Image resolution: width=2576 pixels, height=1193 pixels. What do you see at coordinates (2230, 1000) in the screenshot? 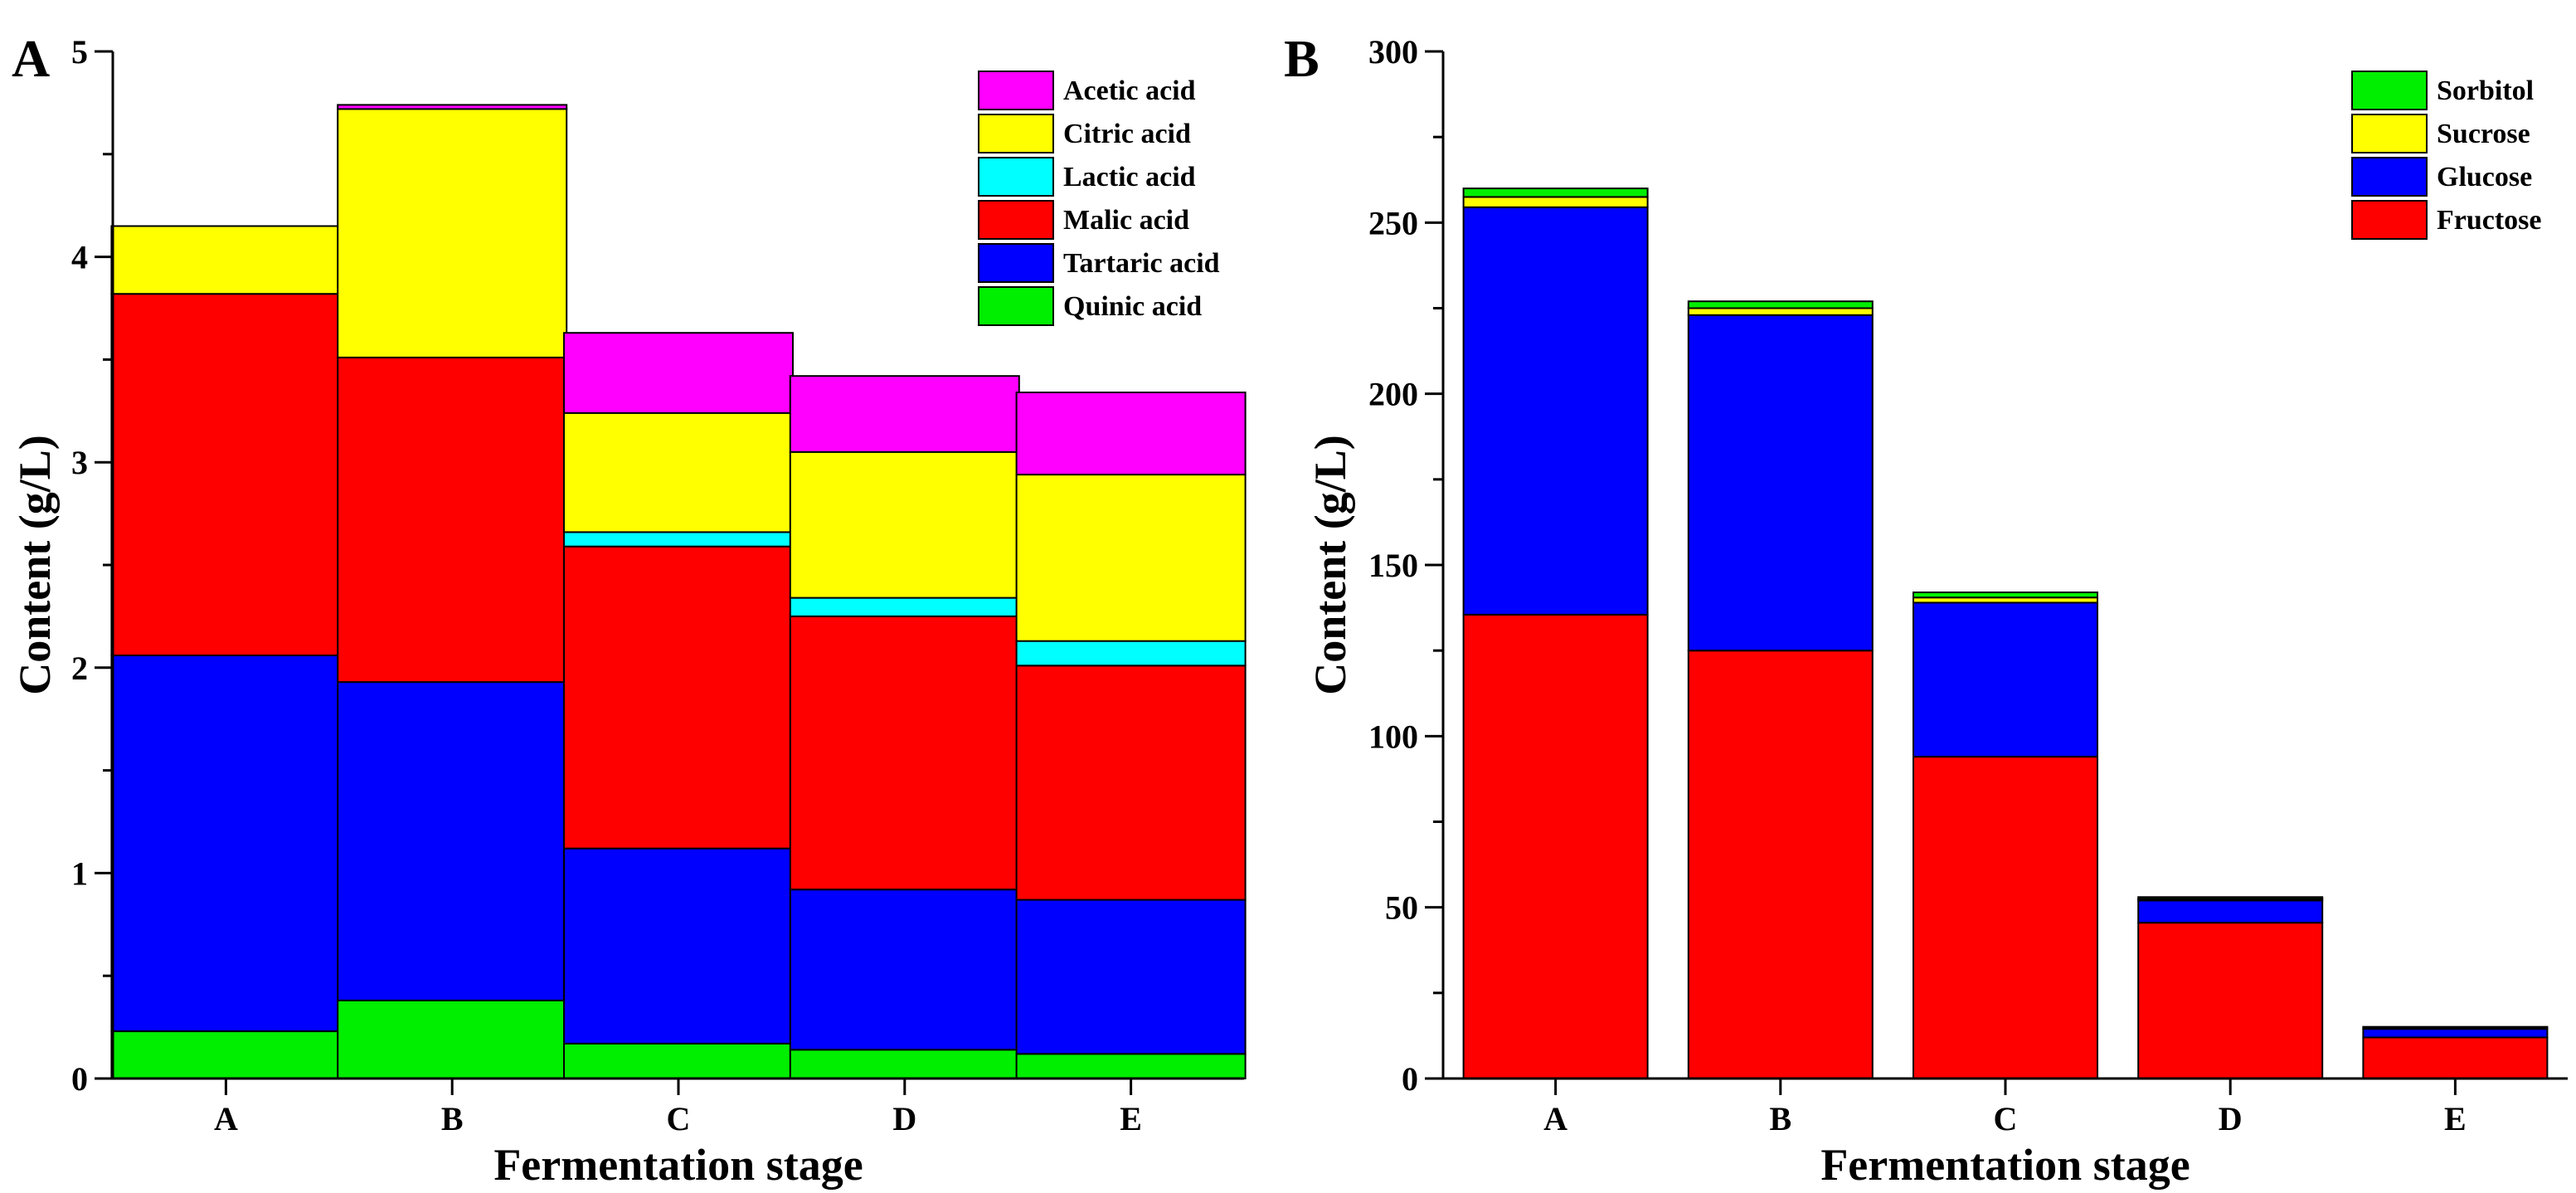
I see `panel-b-bar-d-fructose` at bounding box center [2230, 1000].